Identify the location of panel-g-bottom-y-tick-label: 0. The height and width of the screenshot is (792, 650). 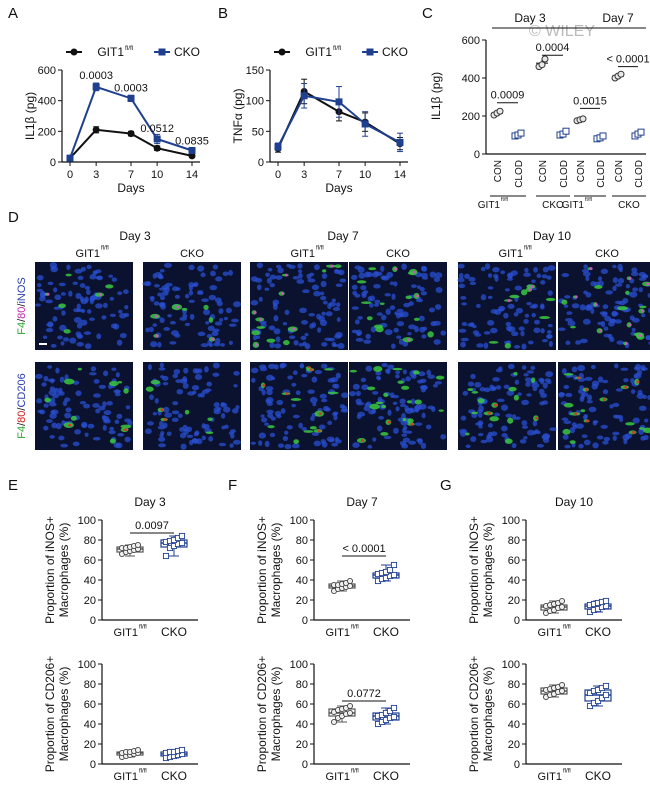
(517, 765).